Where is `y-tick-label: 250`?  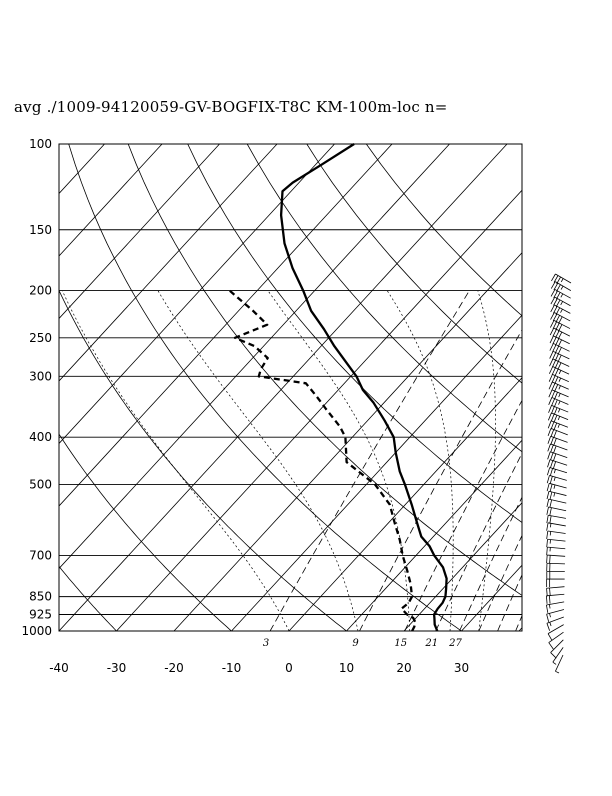
y-tick-label: 250 is located at coordinates (40, 338).